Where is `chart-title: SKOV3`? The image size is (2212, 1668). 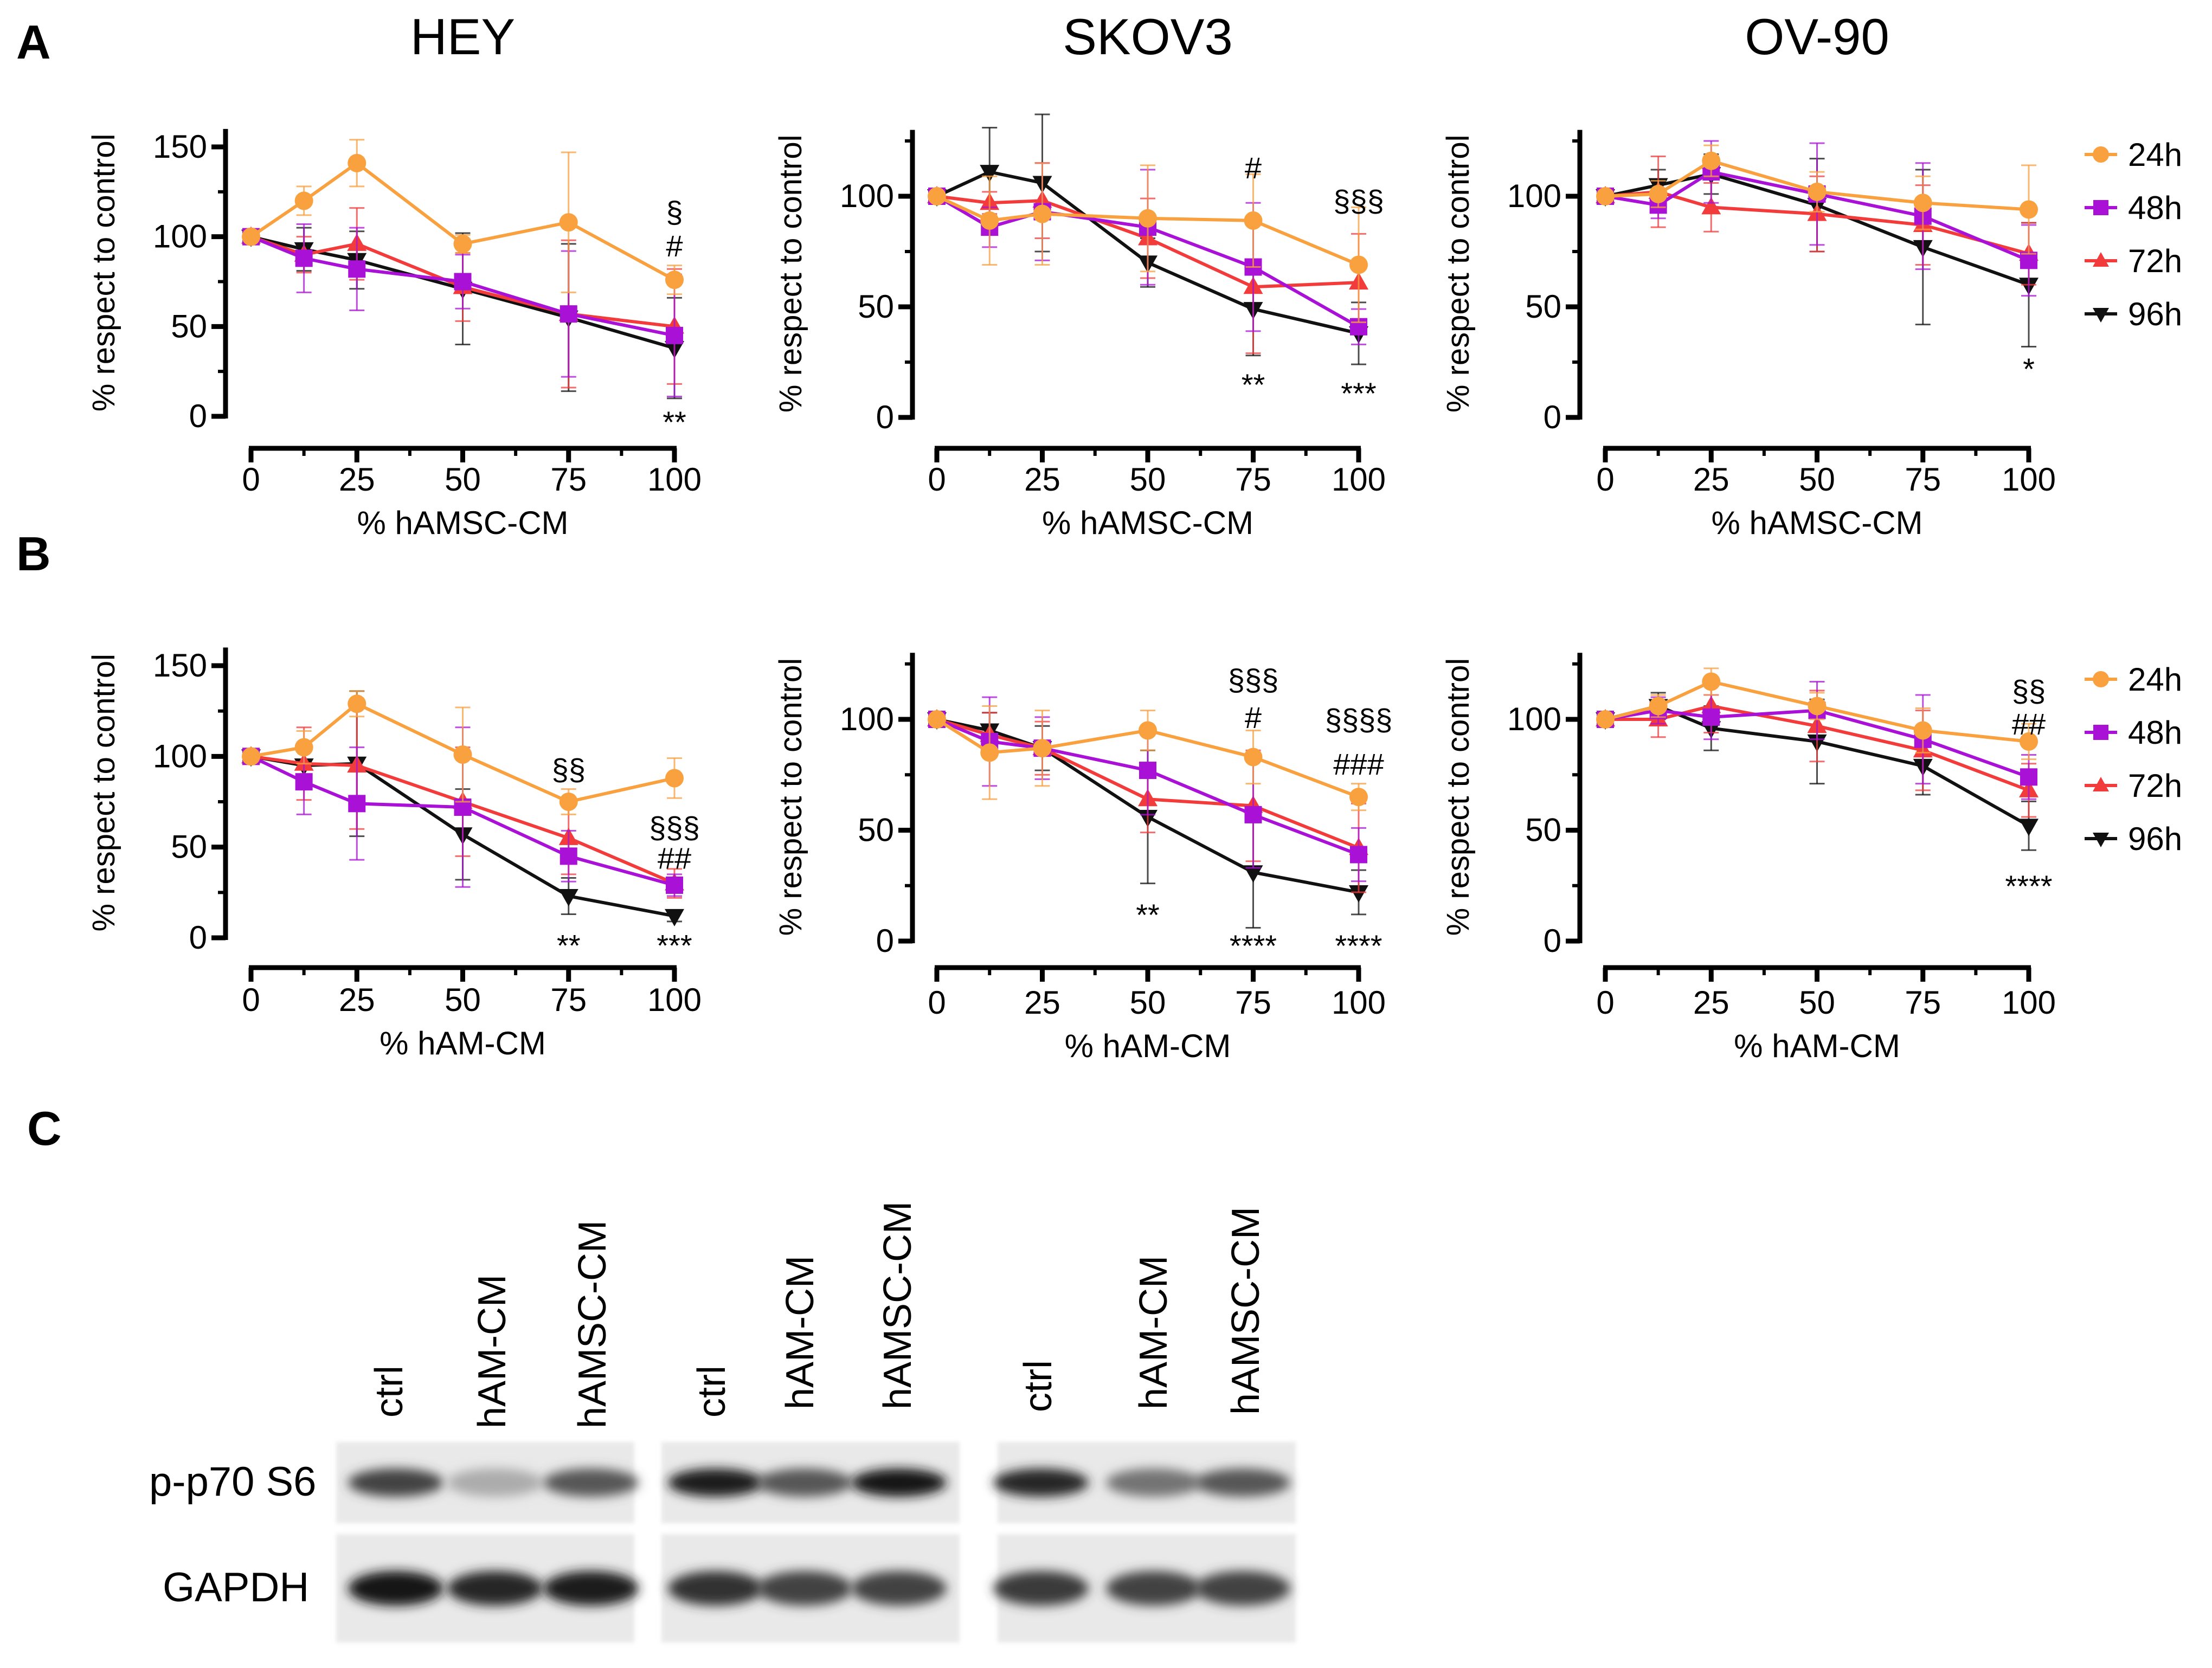
chart-title: SKOV3 is located at coordinates (1148, 36).